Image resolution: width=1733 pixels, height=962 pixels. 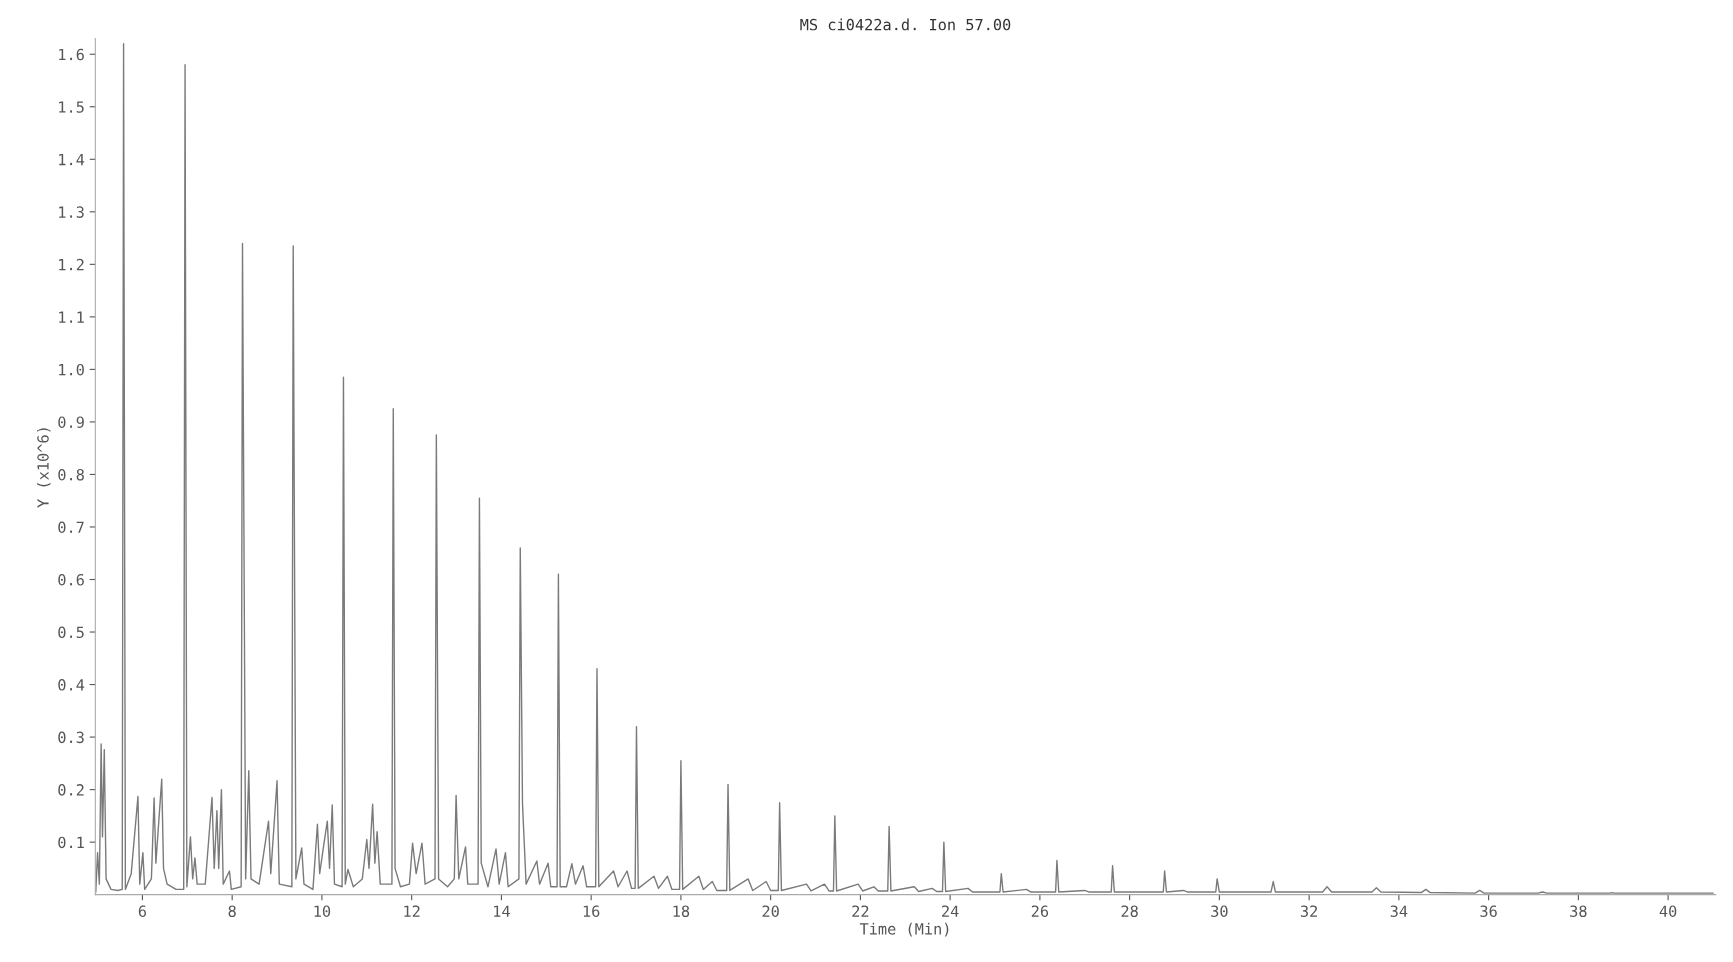 I want to click on chart-title: MS ci0422a.d. Ion 57.00, so click(x=905, y=24).